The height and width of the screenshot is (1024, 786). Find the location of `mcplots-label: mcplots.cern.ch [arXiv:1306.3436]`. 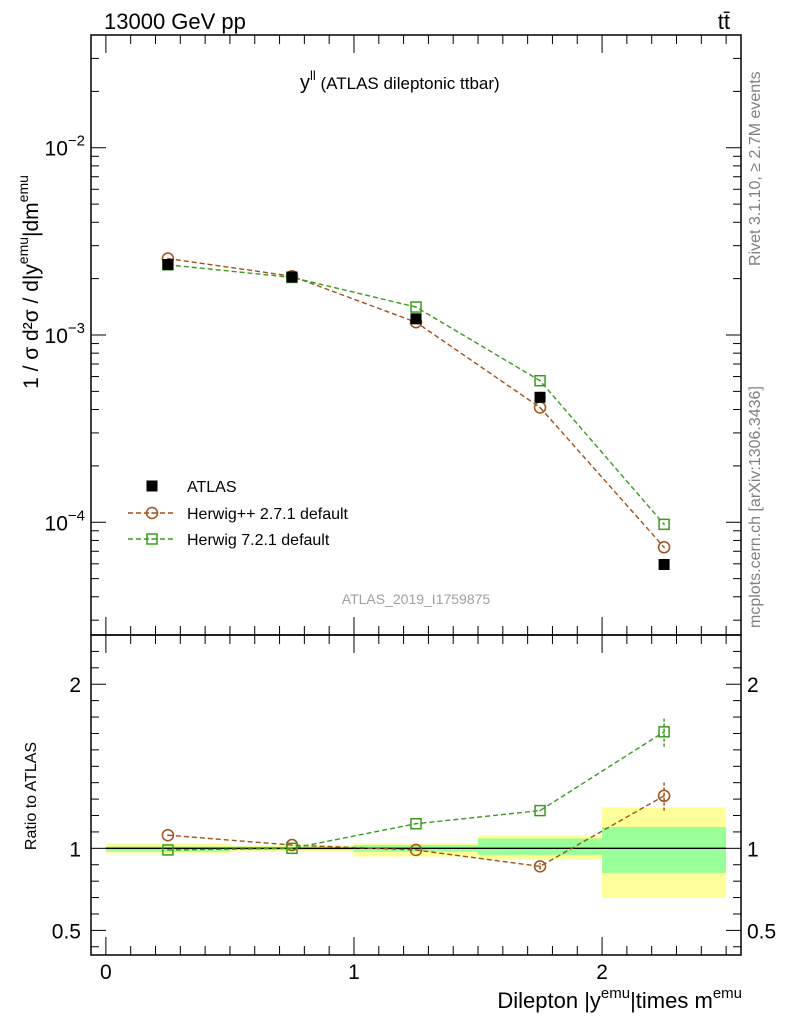

mcplots-label: mcplots.cern.ch [arXiv:1306.3436] is located at coordinates (755, 507).